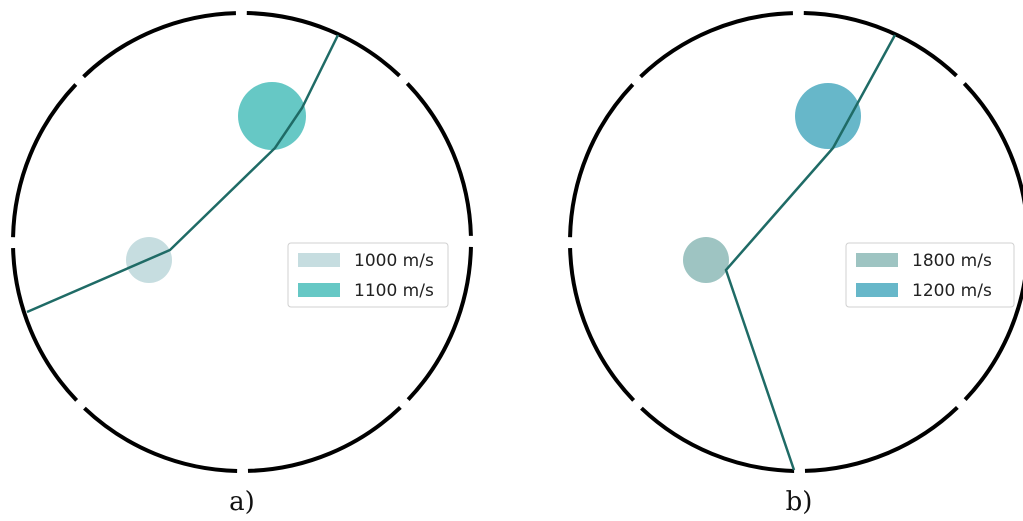  I want to click on legend-label-a-2: 1100 m/s, so click(394, 291).